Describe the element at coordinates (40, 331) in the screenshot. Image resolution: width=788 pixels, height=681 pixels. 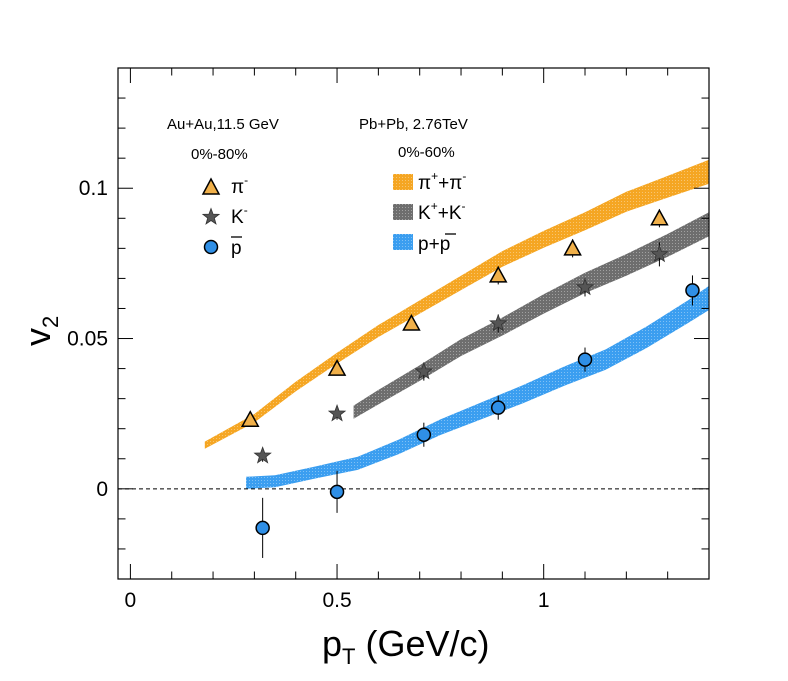
I see `y-axis-title: v2` at that location.